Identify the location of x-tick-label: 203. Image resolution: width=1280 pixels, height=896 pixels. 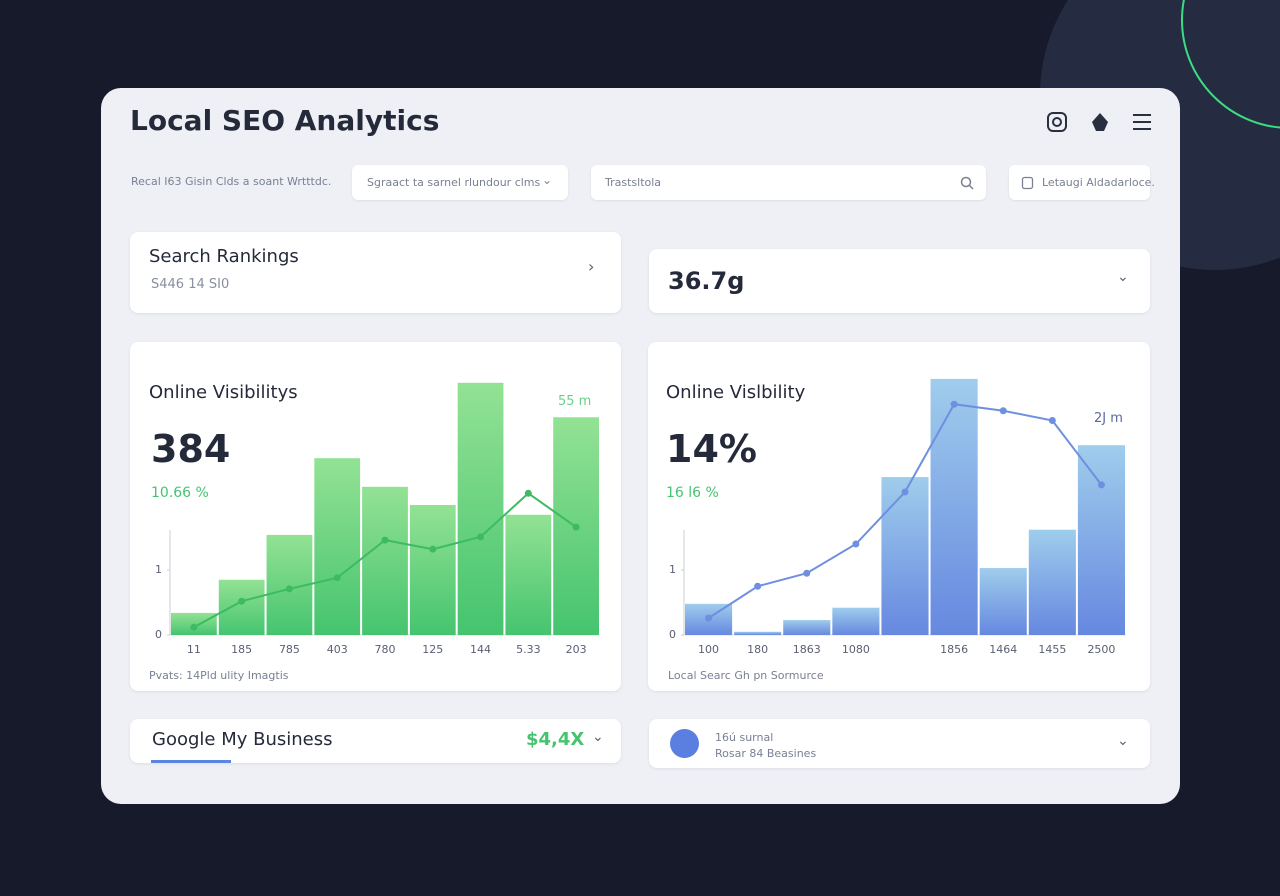
(576, 649).